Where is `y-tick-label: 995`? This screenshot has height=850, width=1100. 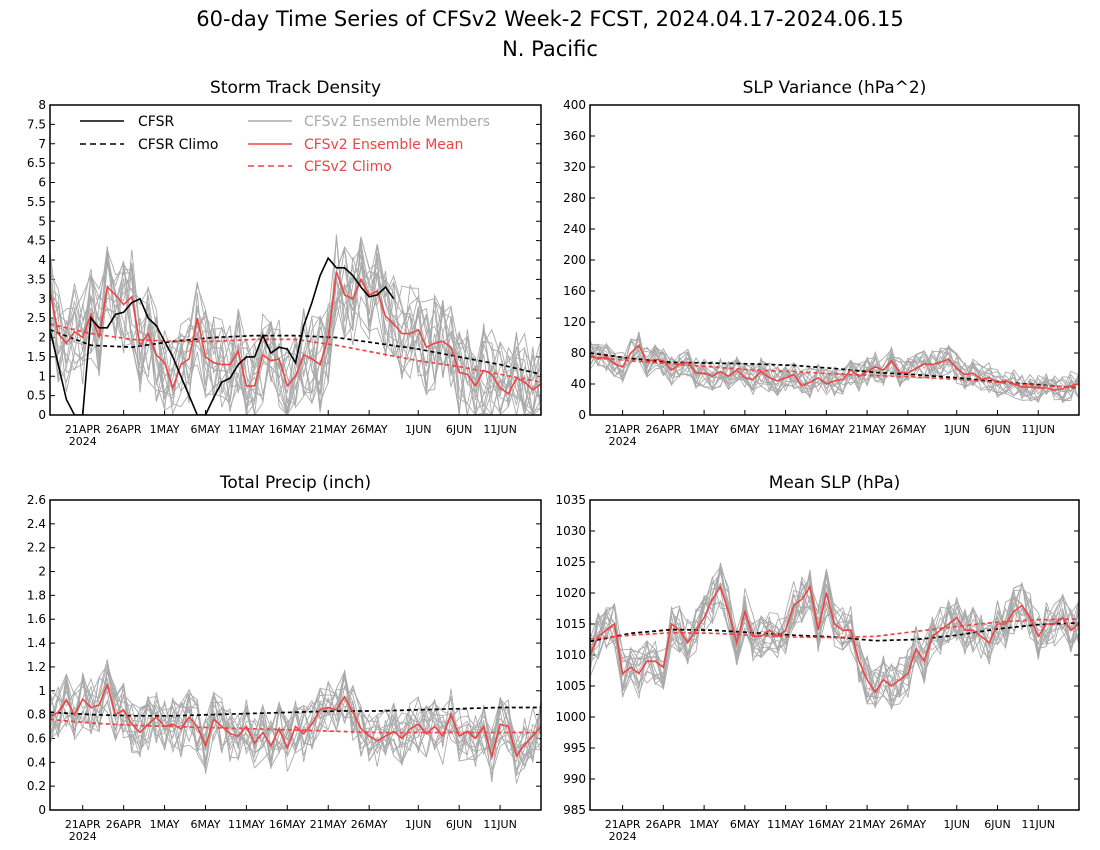 y-tick-label: 995 is located at coordinates (574, 748).